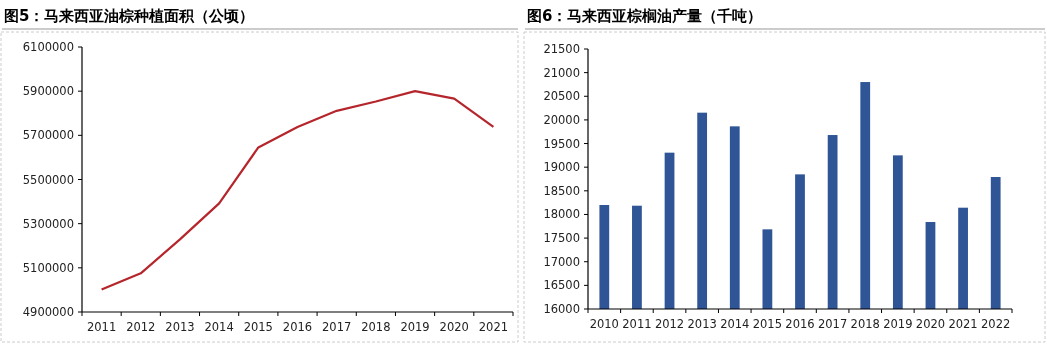 Image resolution: width=1047 pixels, height=345 pixels. I want to click on y-tick-label: 18000, so click(561, 214).